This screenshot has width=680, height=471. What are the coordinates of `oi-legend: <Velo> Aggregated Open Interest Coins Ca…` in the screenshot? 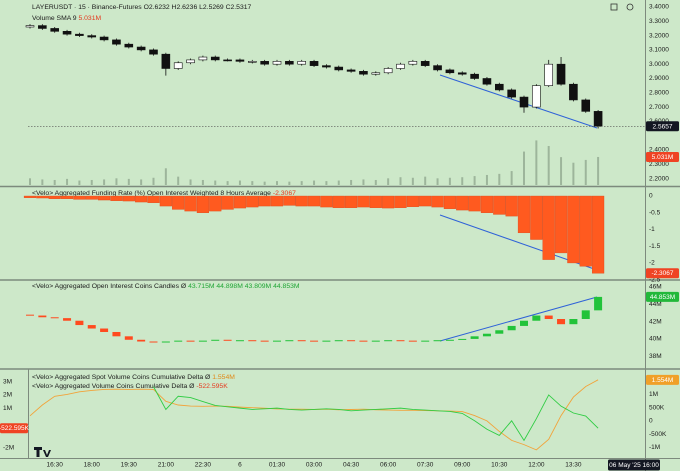 It's located at (166, 286).